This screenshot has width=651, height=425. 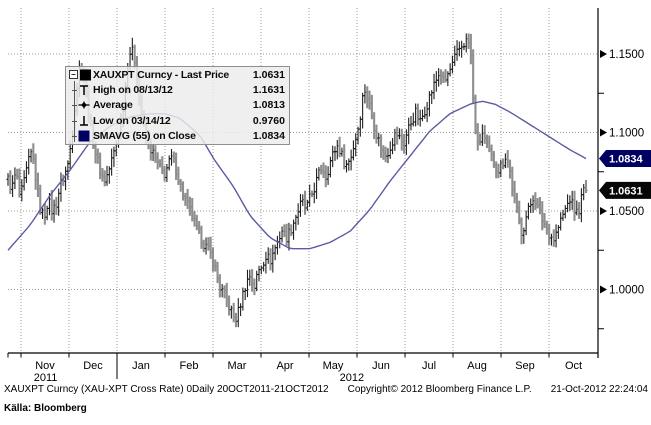 I want to click on average-marker-icon, so click(x=81, y=105).